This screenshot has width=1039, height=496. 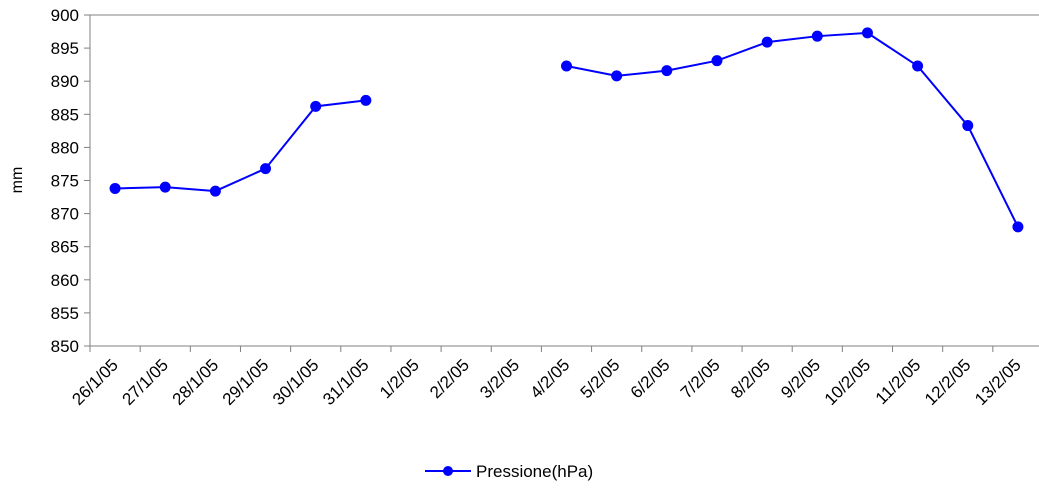 I want to click on y-tick-label: 855, so click(x=65, y=313).